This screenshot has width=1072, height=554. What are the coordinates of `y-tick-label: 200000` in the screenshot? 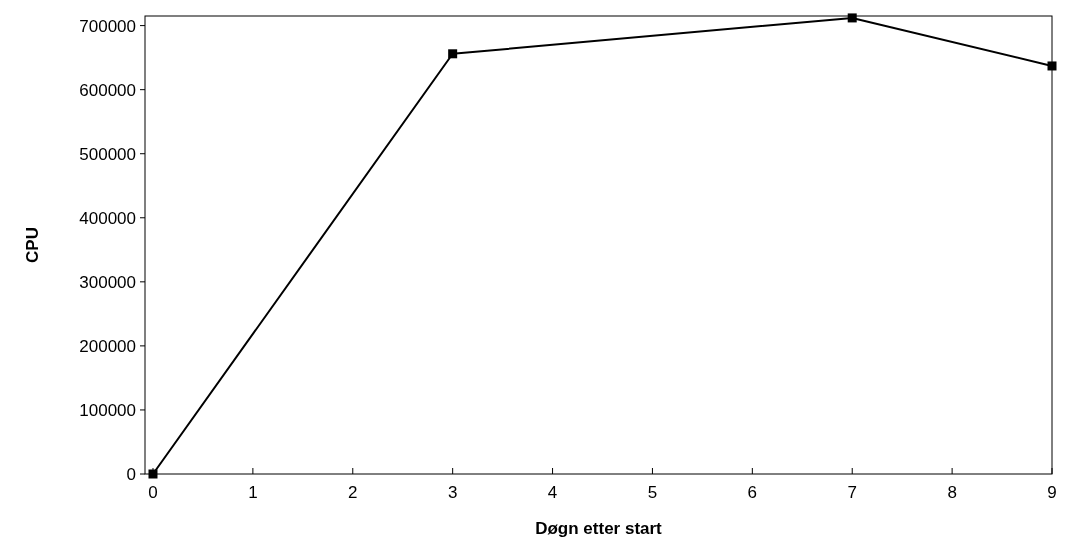 It's located at (107, 346).